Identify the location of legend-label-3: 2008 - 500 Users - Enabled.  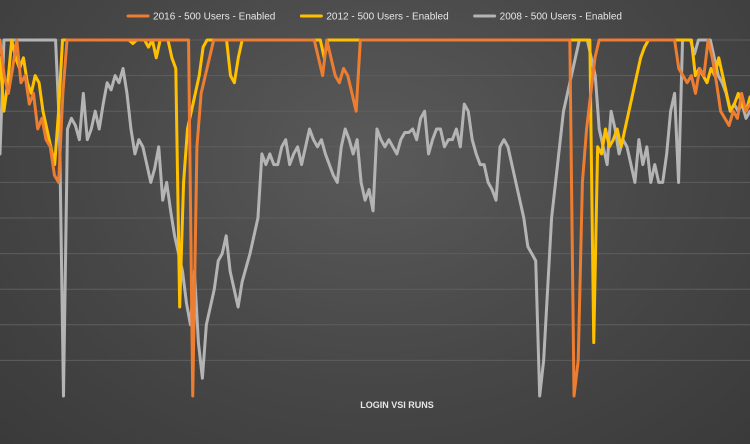
(561, 17).